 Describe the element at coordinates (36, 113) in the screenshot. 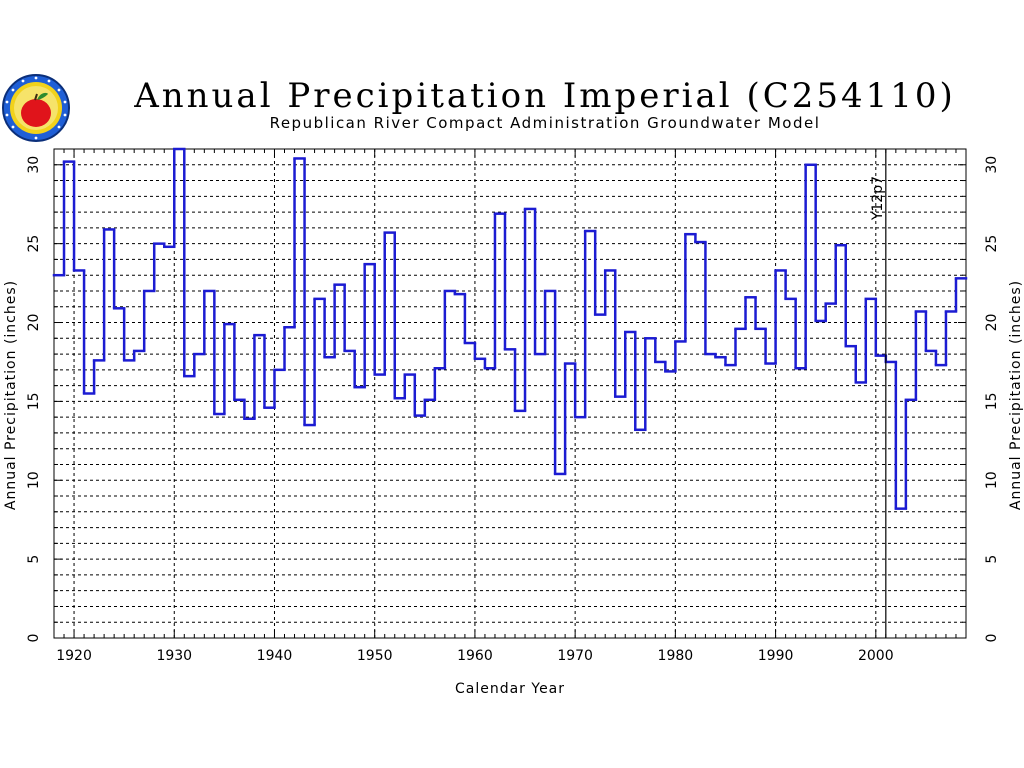

I see `apple-icon` at that location.